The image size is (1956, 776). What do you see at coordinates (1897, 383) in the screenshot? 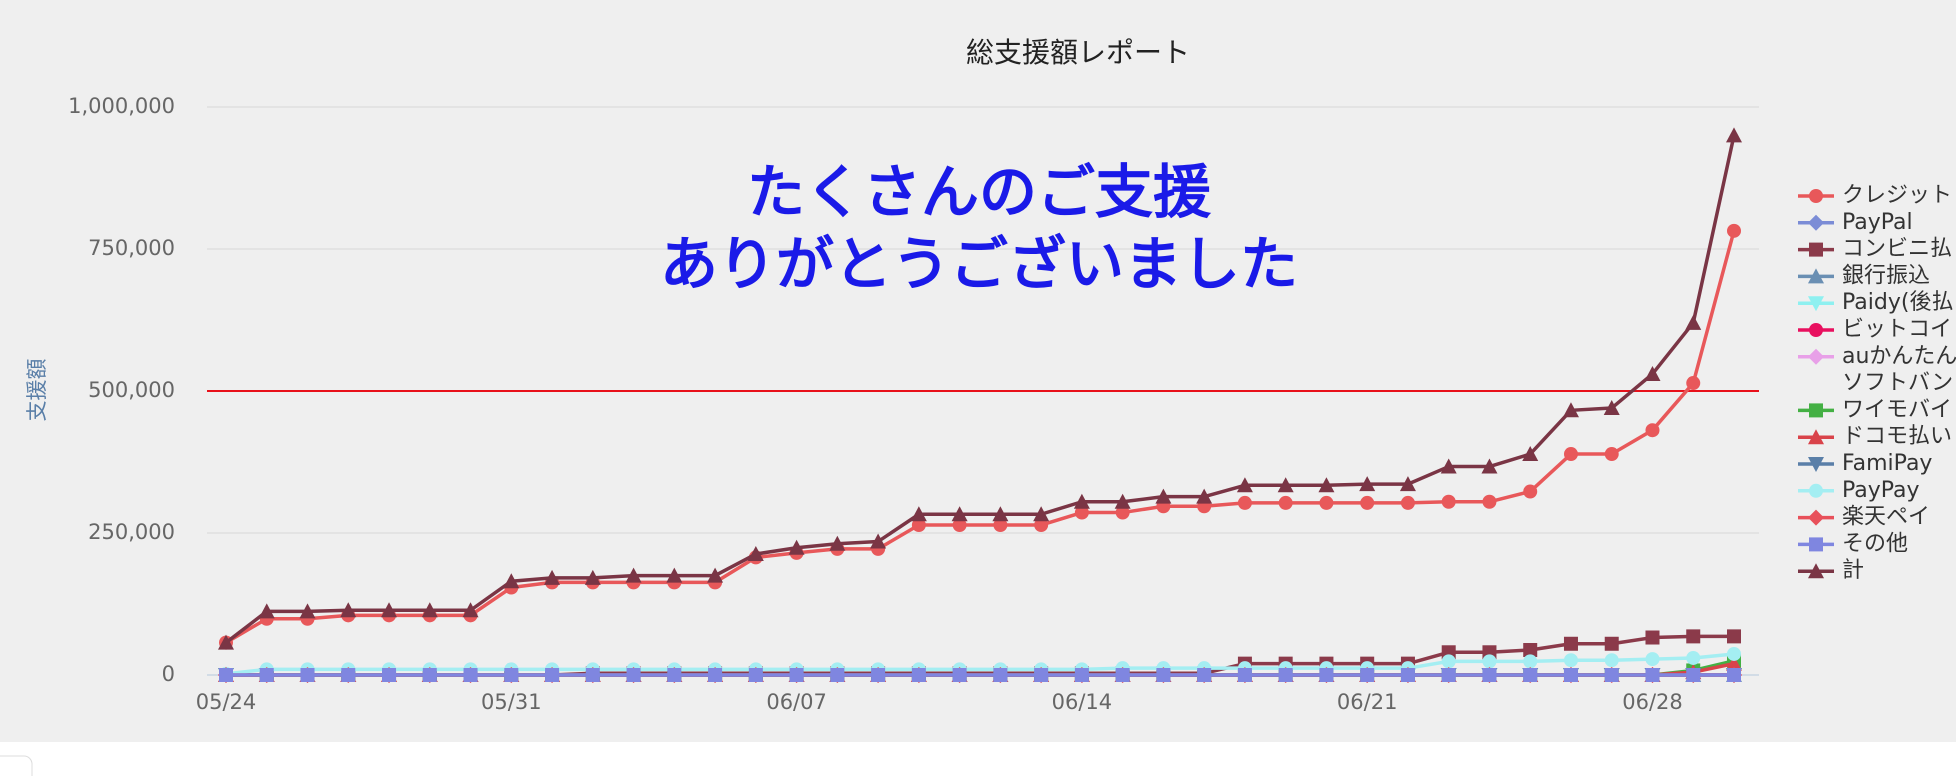
I see `legend-label-line: ソフトバン` at bounding box center [1897, 383].